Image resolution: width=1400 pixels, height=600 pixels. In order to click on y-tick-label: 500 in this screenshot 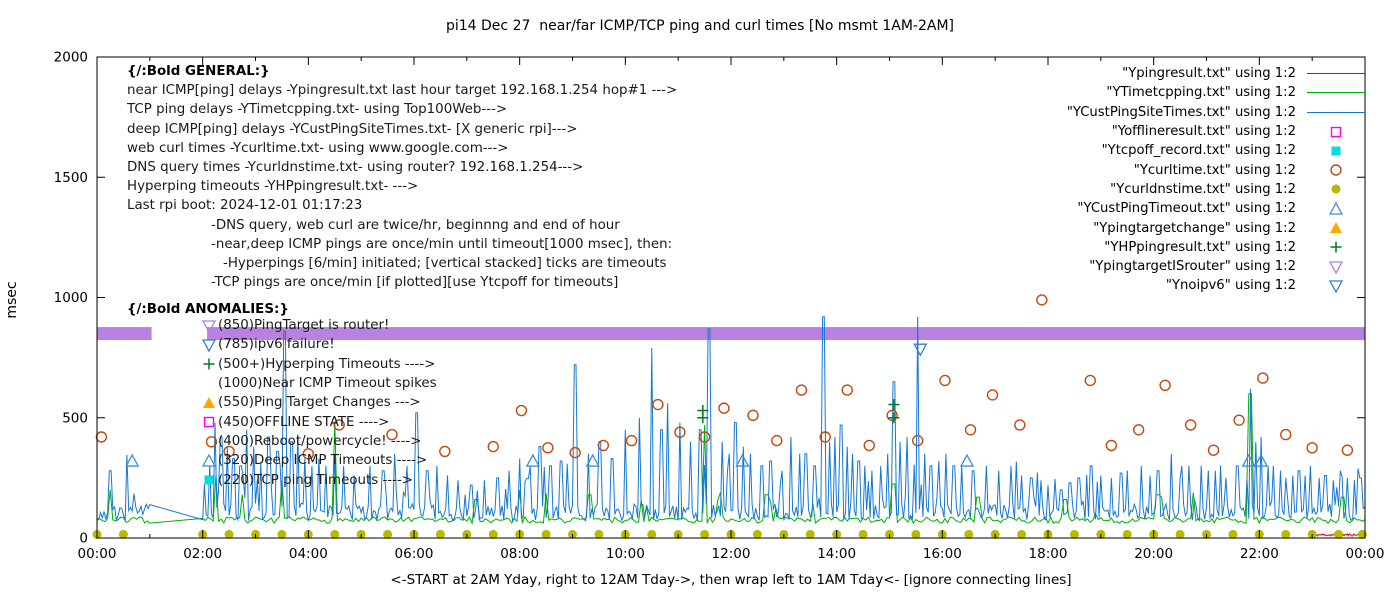, I will do `click(75, 418)`.